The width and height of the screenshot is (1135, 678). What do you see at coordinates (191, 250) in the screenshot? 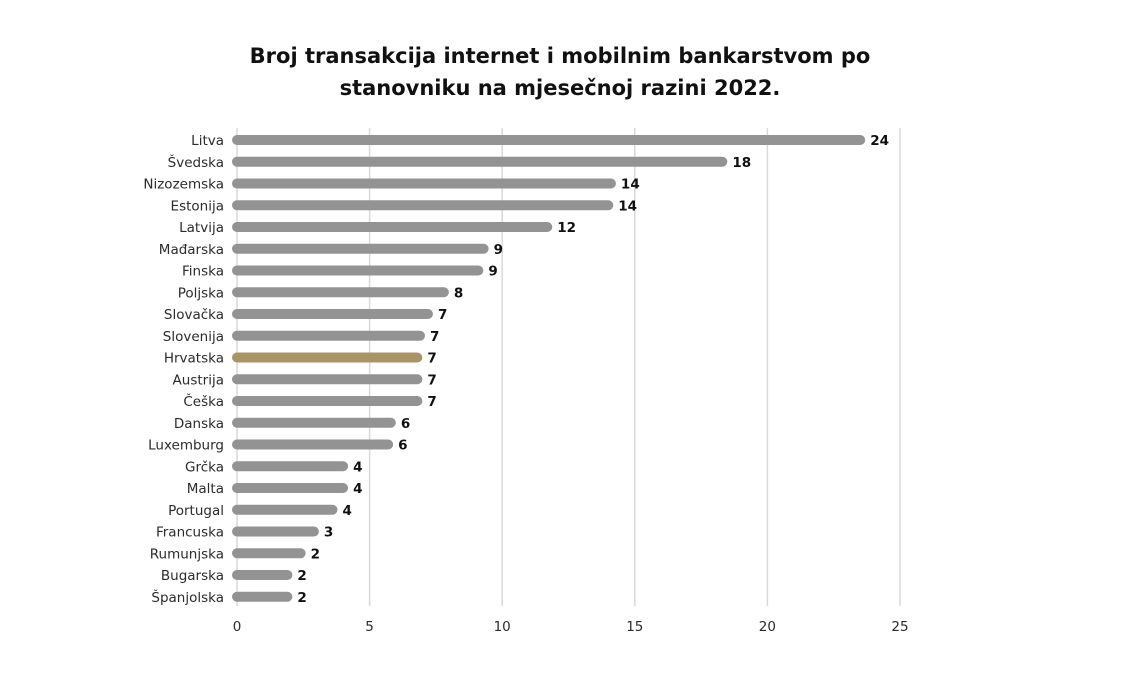
I see `category-label: Mađarska` at bounding box center [191, 250].